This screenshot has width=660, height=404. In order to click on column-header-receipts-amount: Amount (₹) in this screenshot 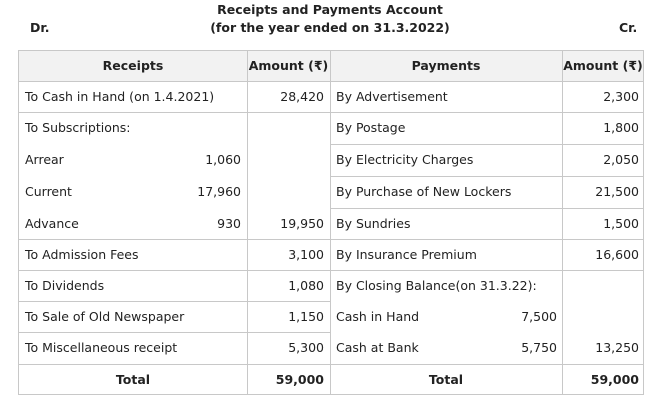, I will do `click(288, 65)`.